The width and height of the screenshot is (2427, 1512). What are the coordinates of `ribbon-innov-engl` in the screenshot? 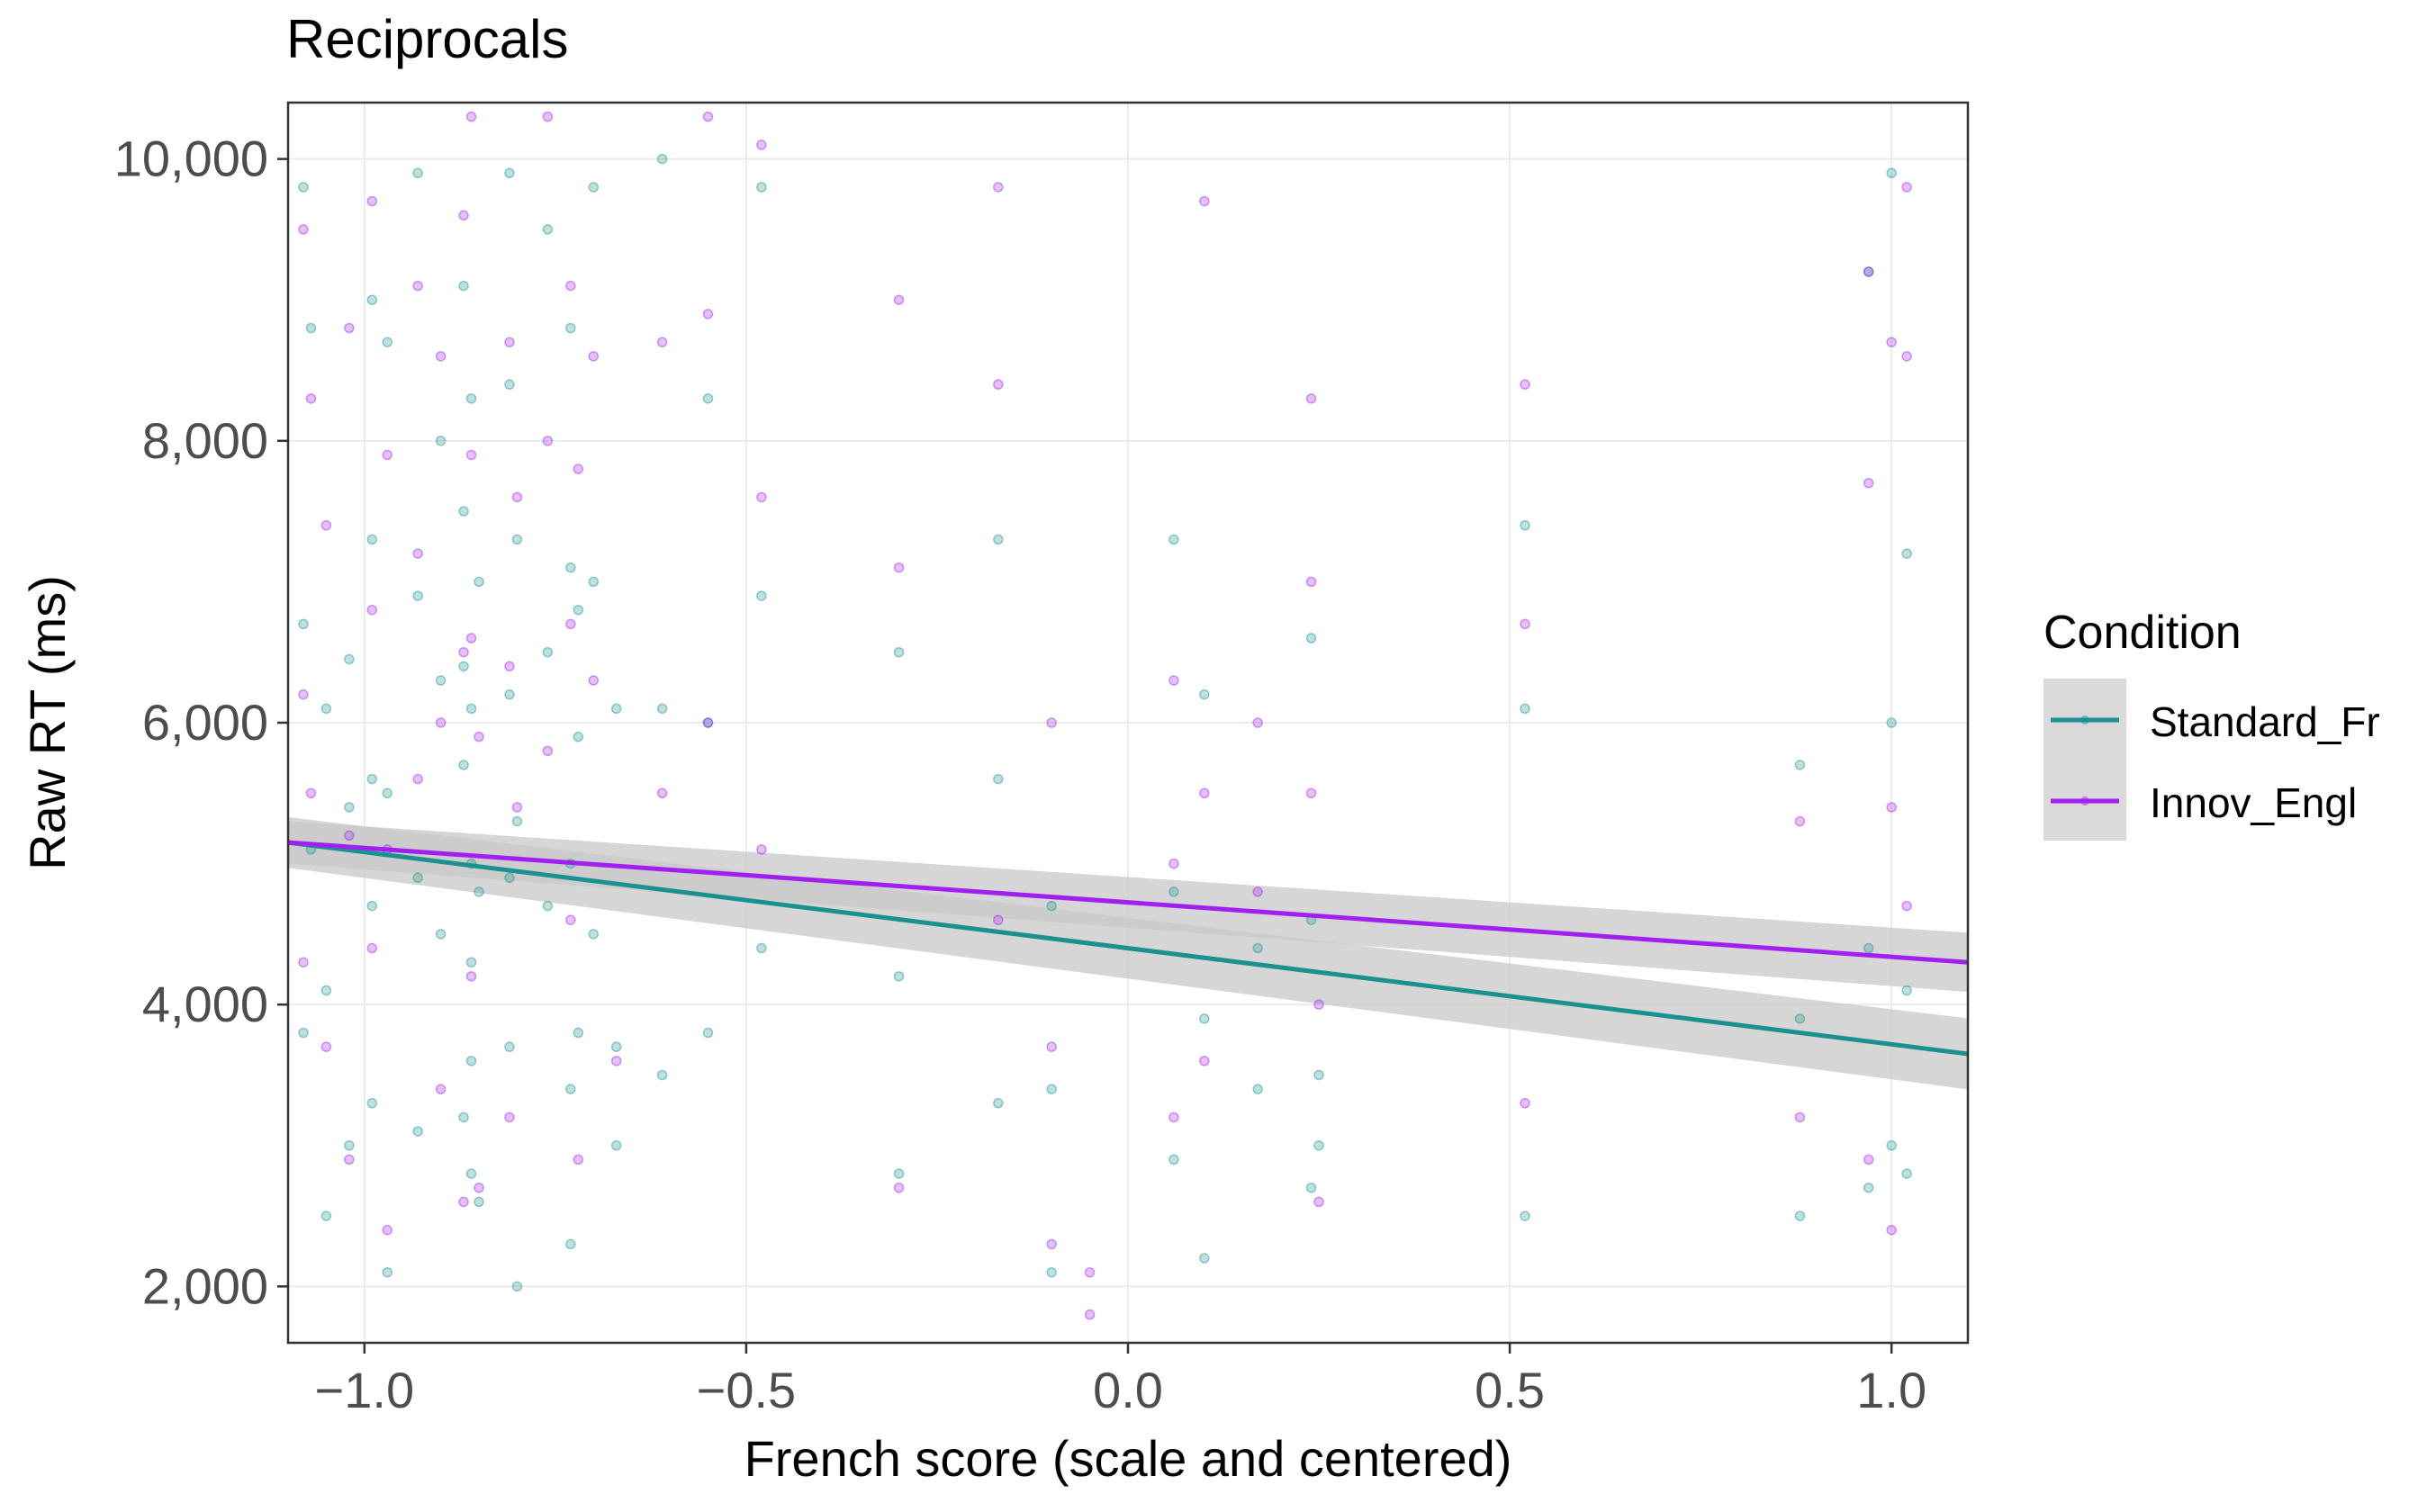 It's located at (1128, 907).